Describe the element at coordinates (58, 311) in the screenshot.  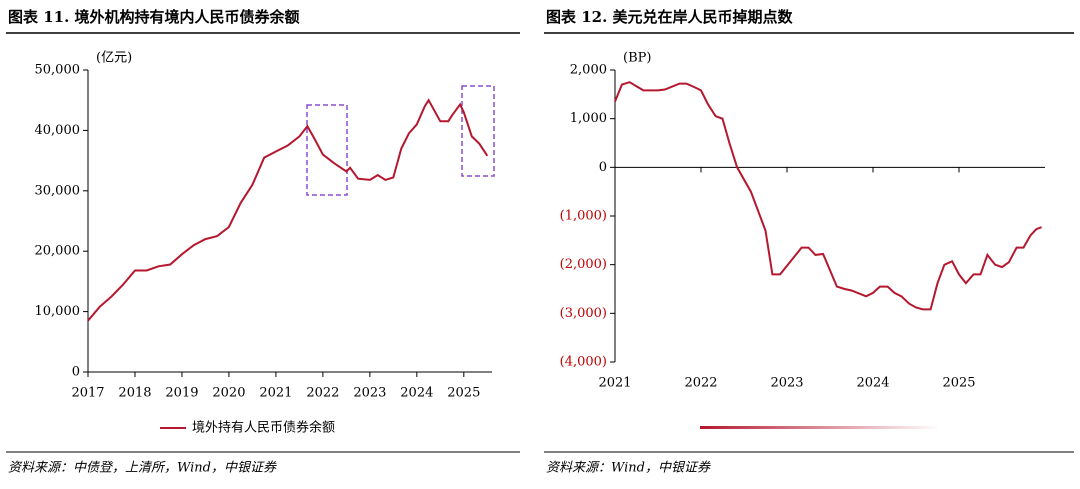
I see `y-tick-label: 10,000` at that location.